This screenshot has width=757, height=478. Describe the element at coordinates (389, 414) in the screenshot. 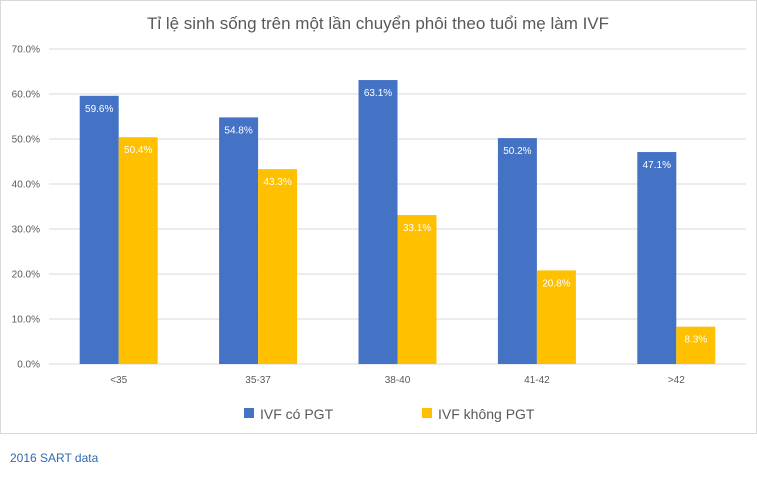

I see `legend: IVF có PGT IVF không PGT` at that location.